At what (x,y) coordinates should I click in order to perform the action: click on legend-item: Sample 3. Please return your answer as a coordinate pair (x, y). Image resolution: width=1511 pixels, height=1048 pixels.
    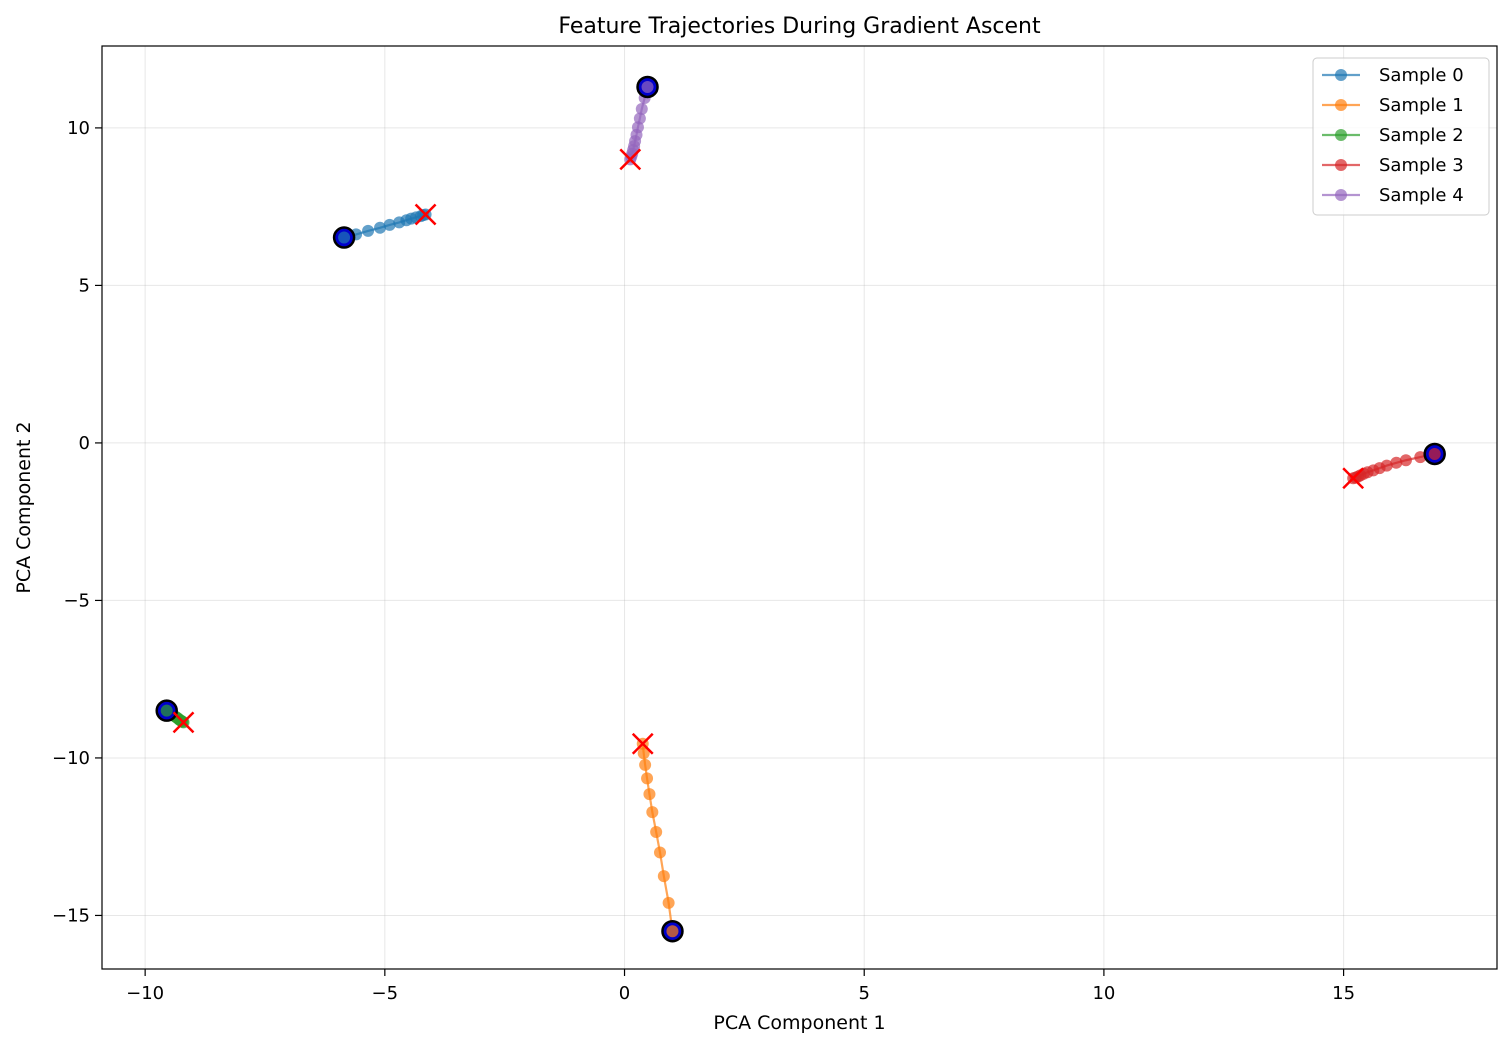
    Looking at the image, I should click on (1393, 165).